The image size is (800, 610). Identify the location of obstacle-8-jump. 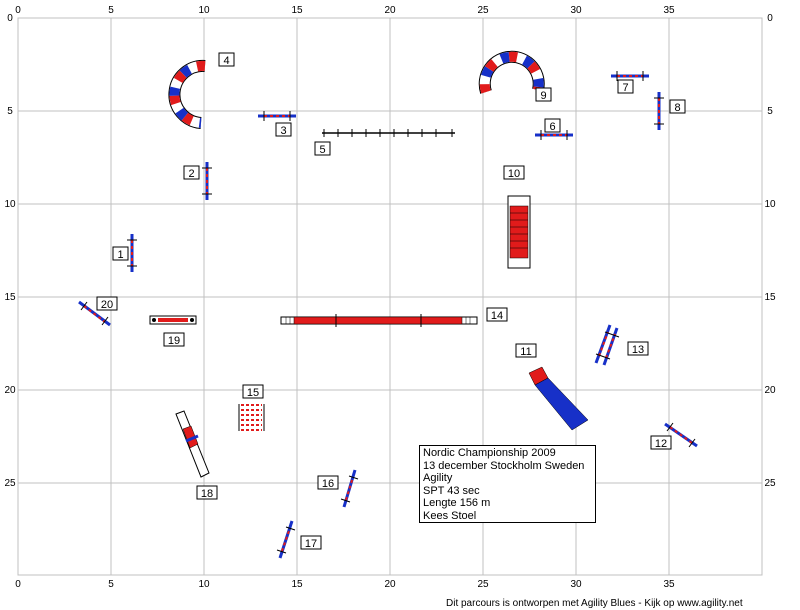
(659, 111).